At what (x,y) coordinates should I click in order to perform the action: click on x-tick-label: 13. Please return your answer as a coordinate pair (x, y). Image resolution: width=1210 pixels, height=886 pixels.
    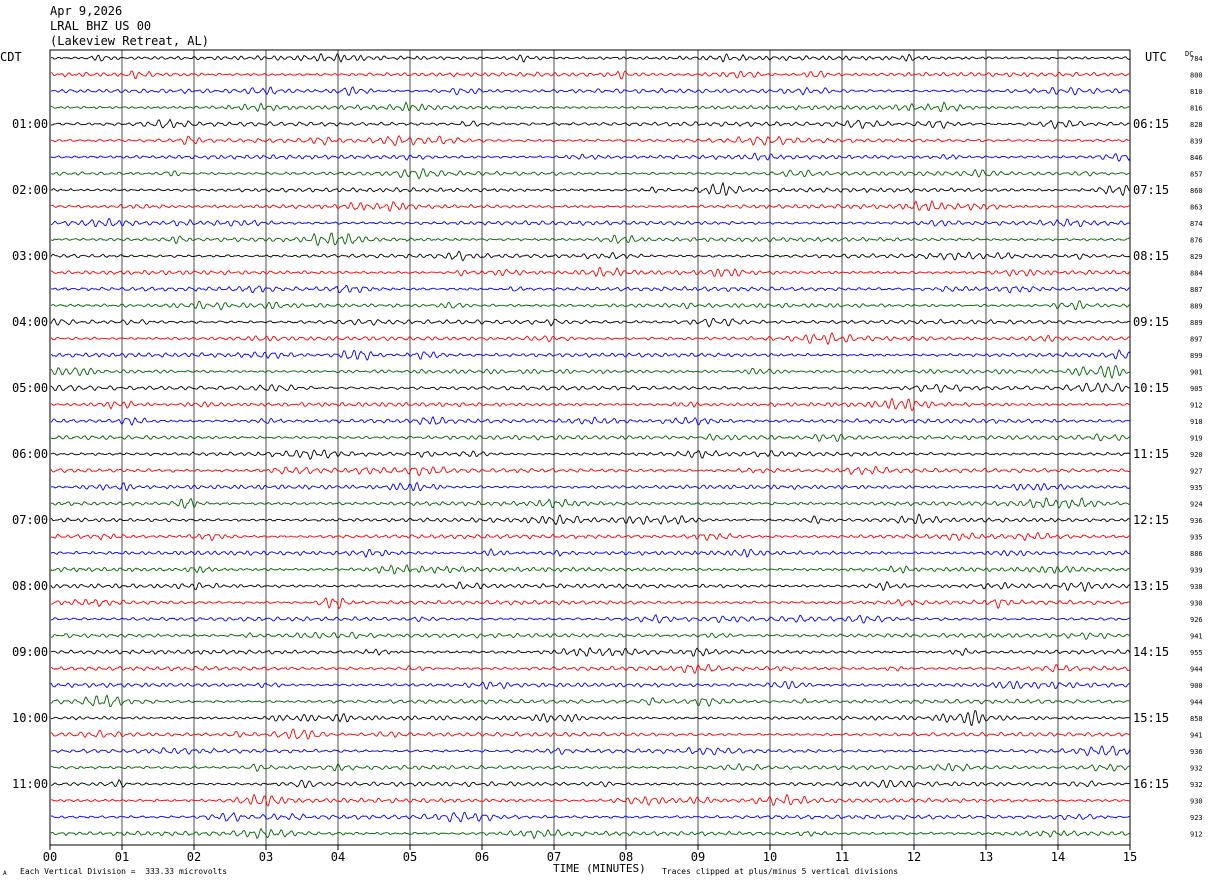
    Looking at the image, I should click on (986, 857).